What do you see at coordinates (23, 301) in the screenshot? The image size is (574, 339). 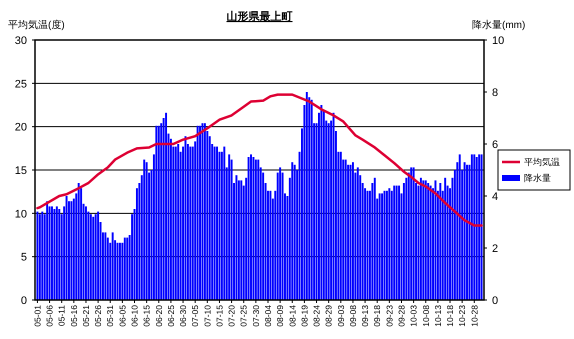 I see `y-tick-label: 0` at bounding box center [23, 301].